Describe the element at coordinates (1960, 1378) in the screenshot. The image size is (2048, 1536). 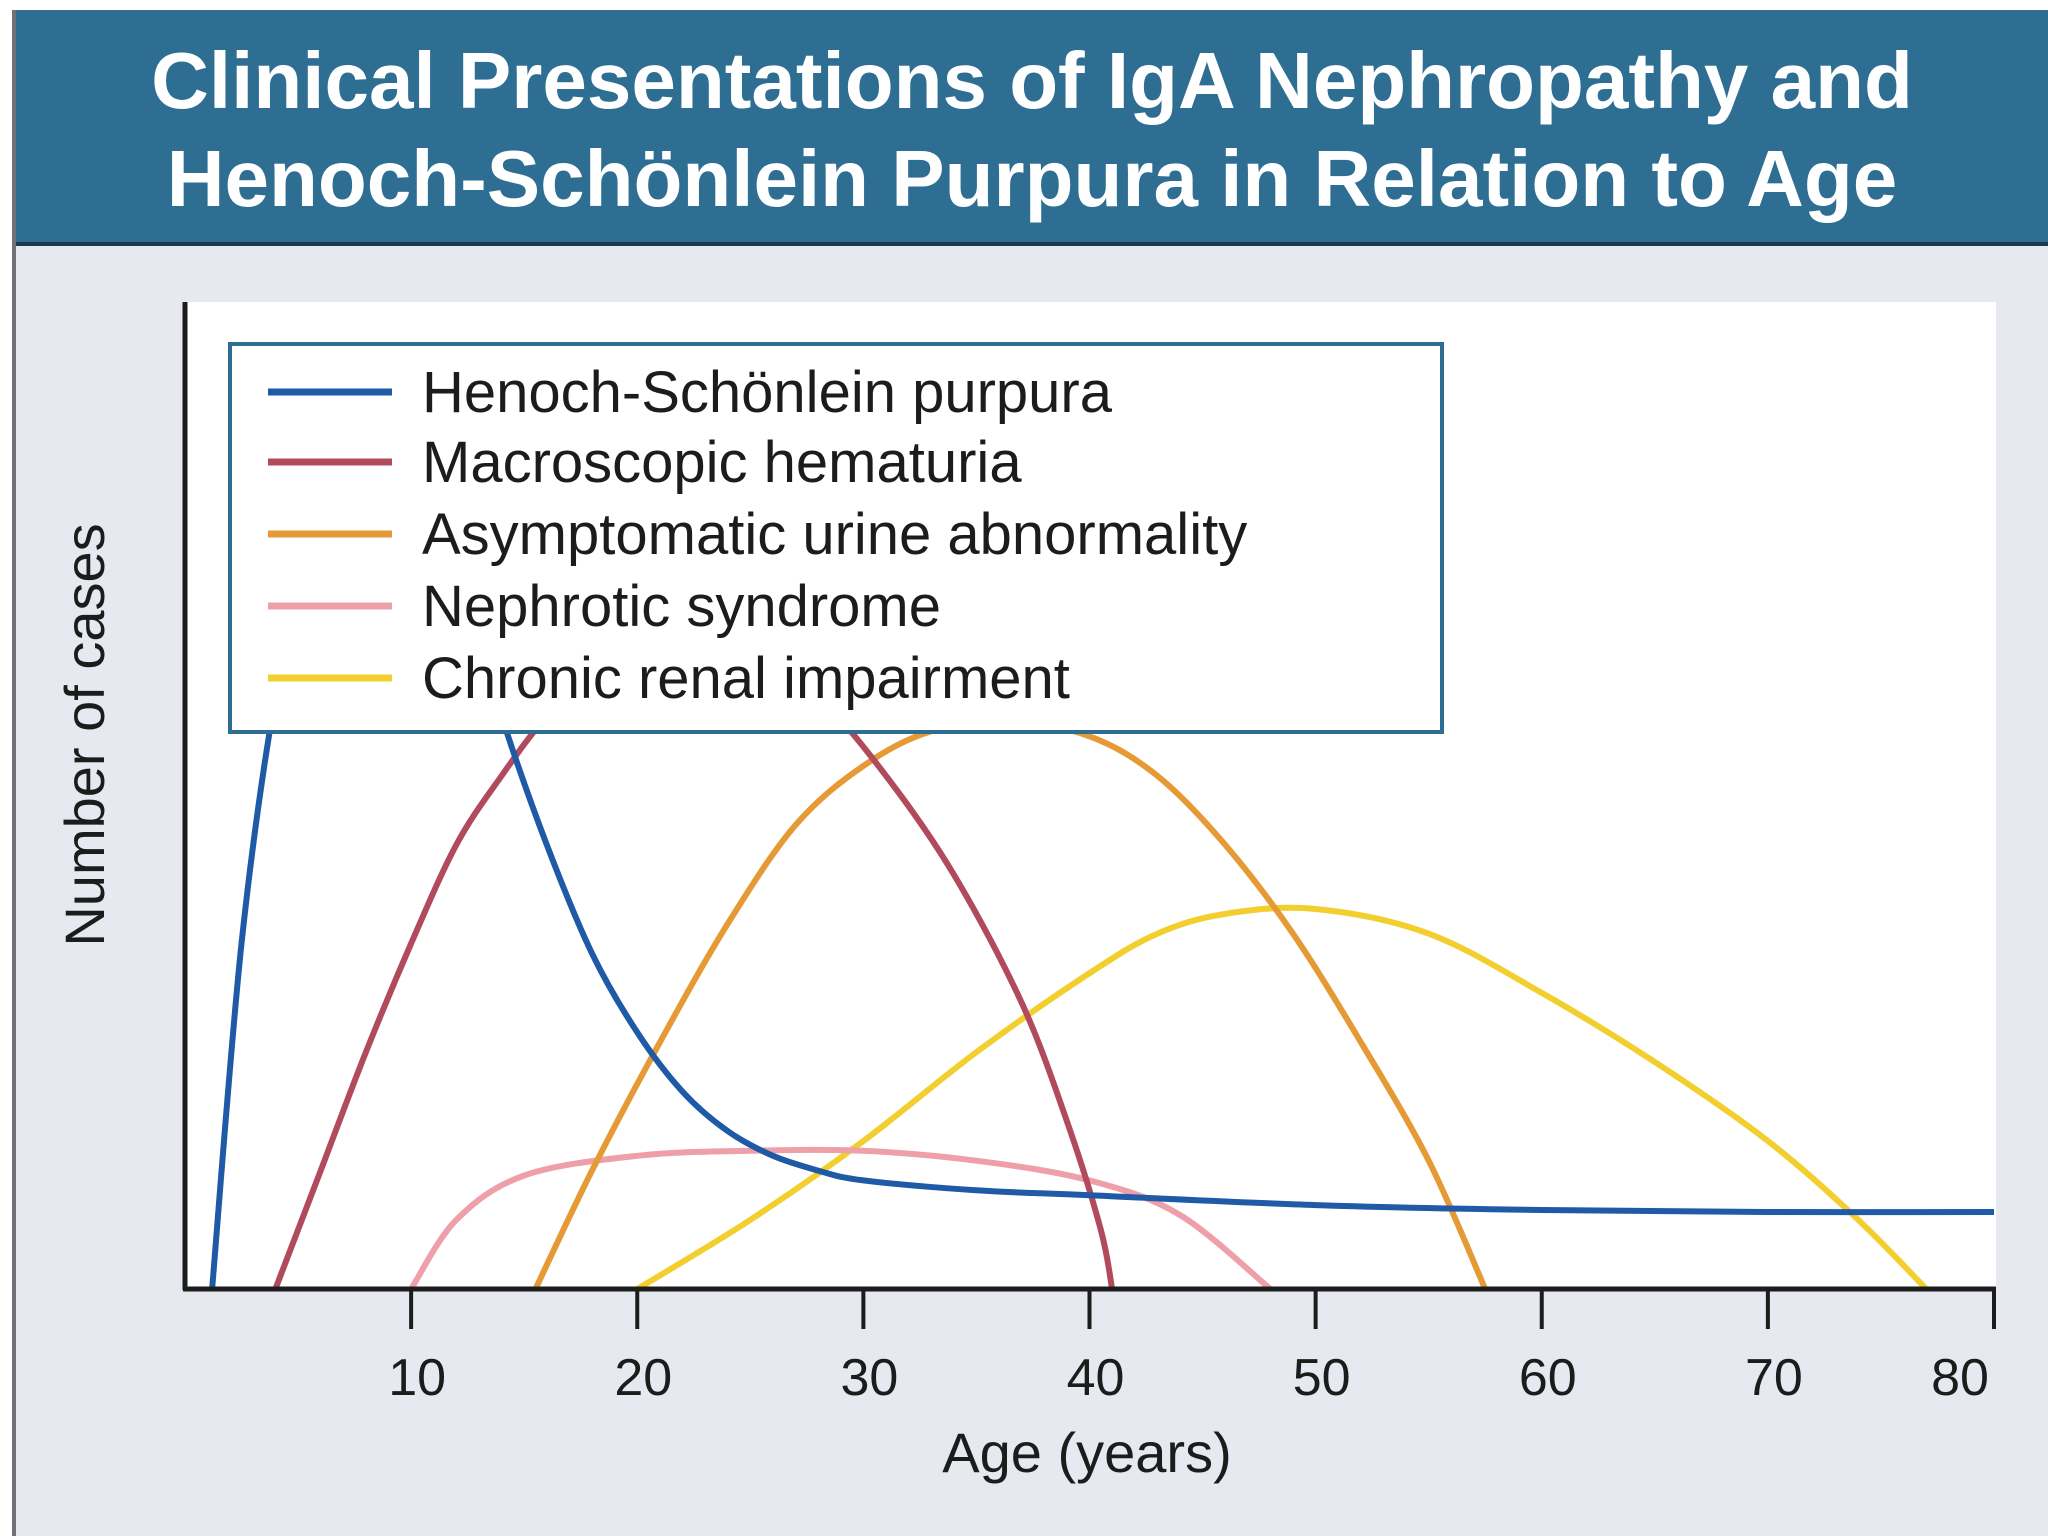
I see `x-tick-label-80: 80` at that location.